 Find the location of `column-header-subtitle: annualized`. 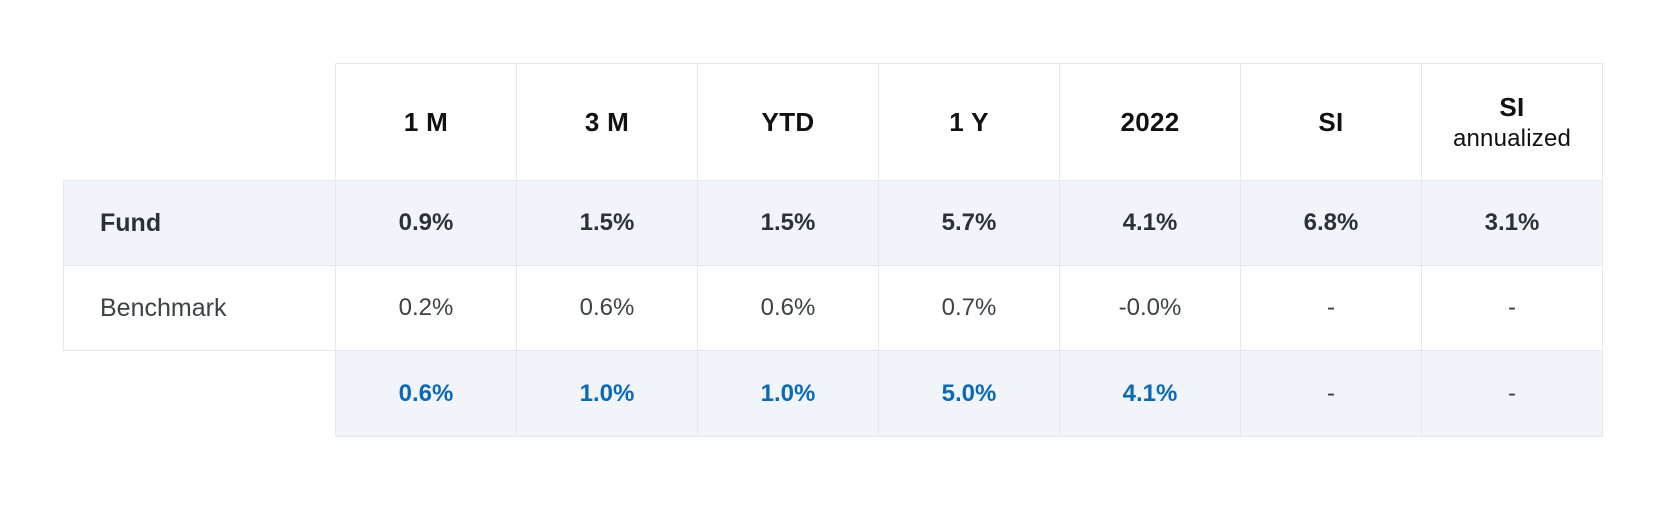

column-header-subtitle: annualized is located at coordinates (1512, 138).